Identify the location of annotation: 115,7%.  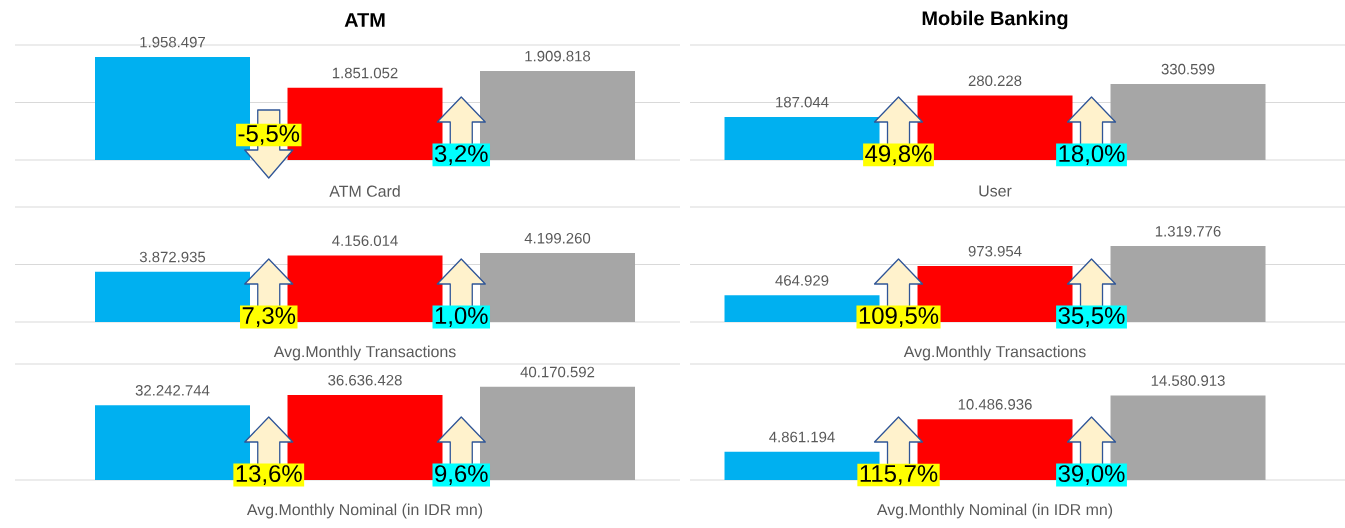
(899, 475).